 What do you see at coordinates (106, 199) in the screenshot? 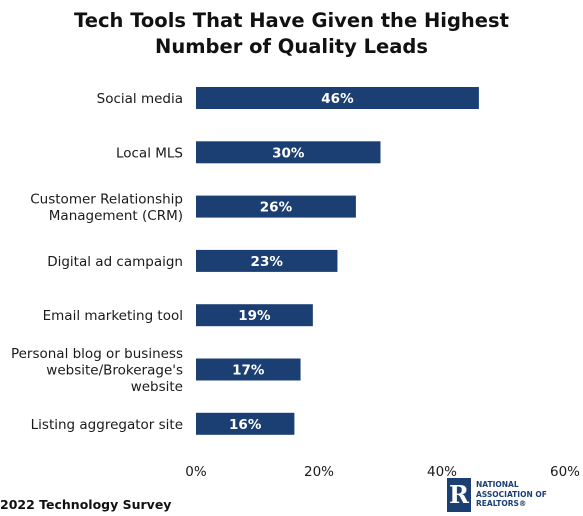
I see `category-label: Customer Relationship` at bounding box center [106, 199].